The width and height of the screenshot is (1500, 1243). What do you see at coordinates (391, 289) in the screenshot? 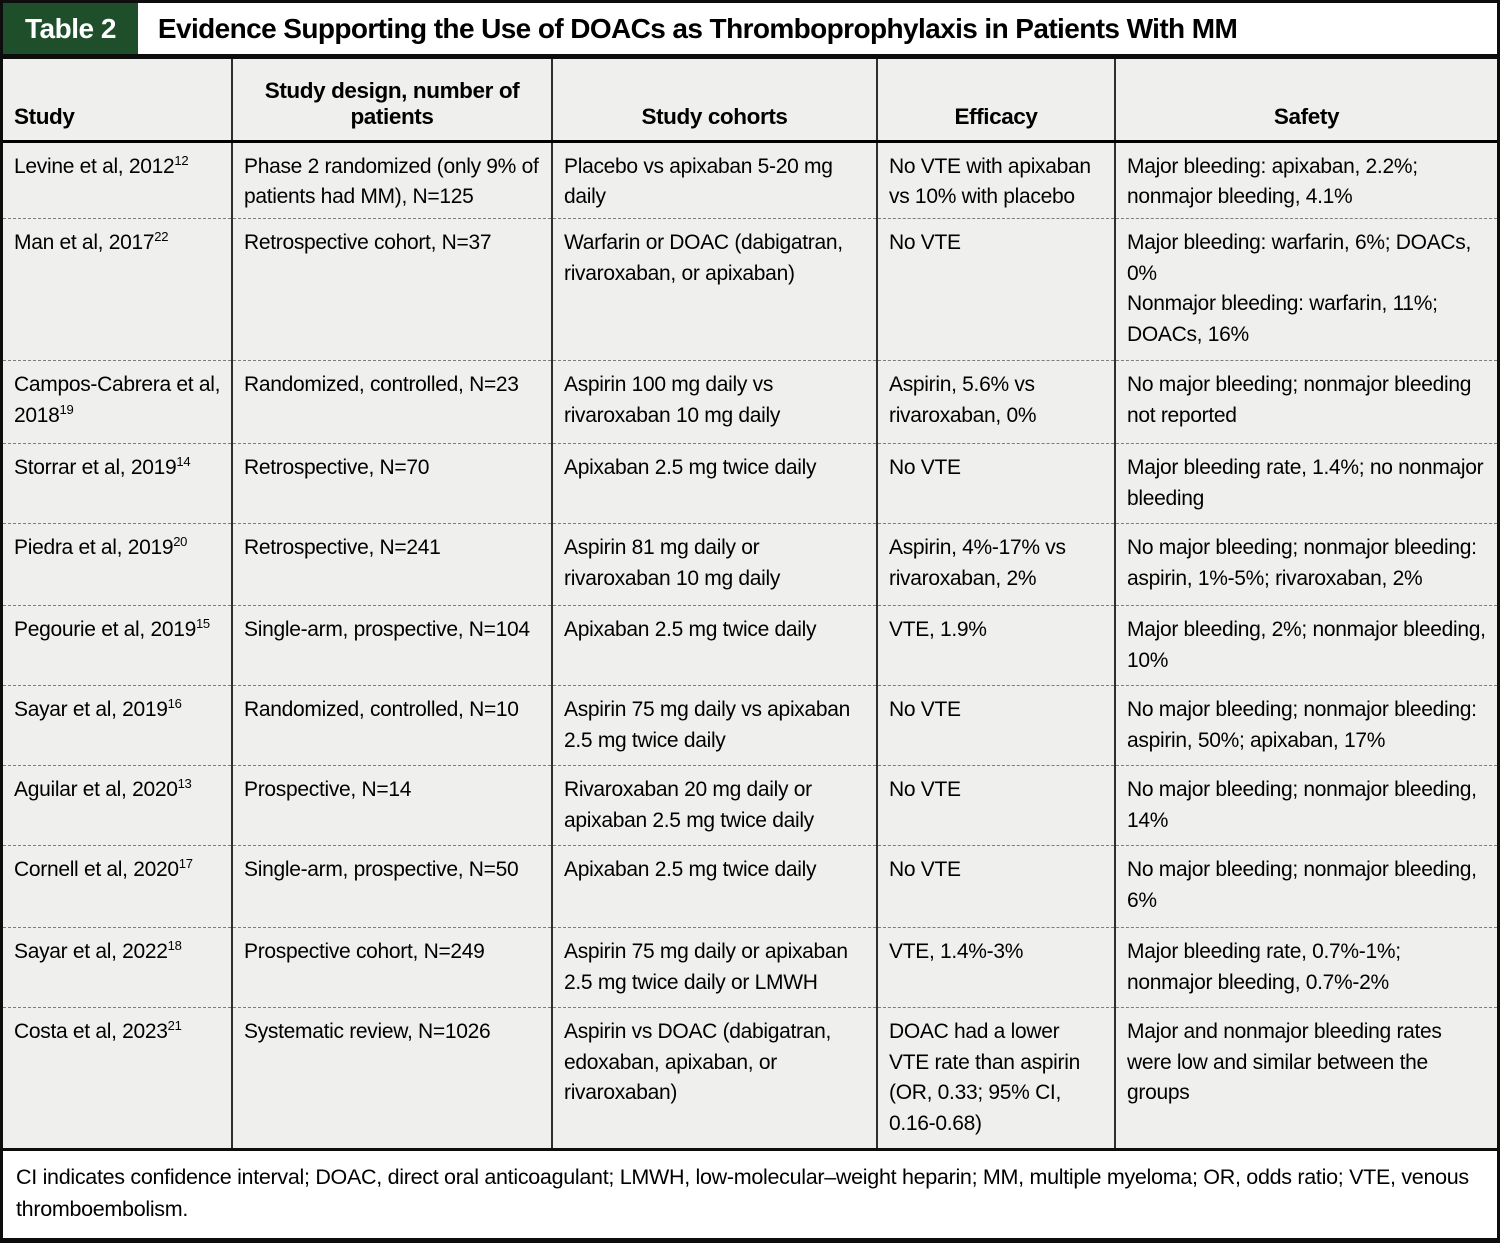
I see `cell-design: Retrospective cohort, N=37` at bounding box center [391, 289].